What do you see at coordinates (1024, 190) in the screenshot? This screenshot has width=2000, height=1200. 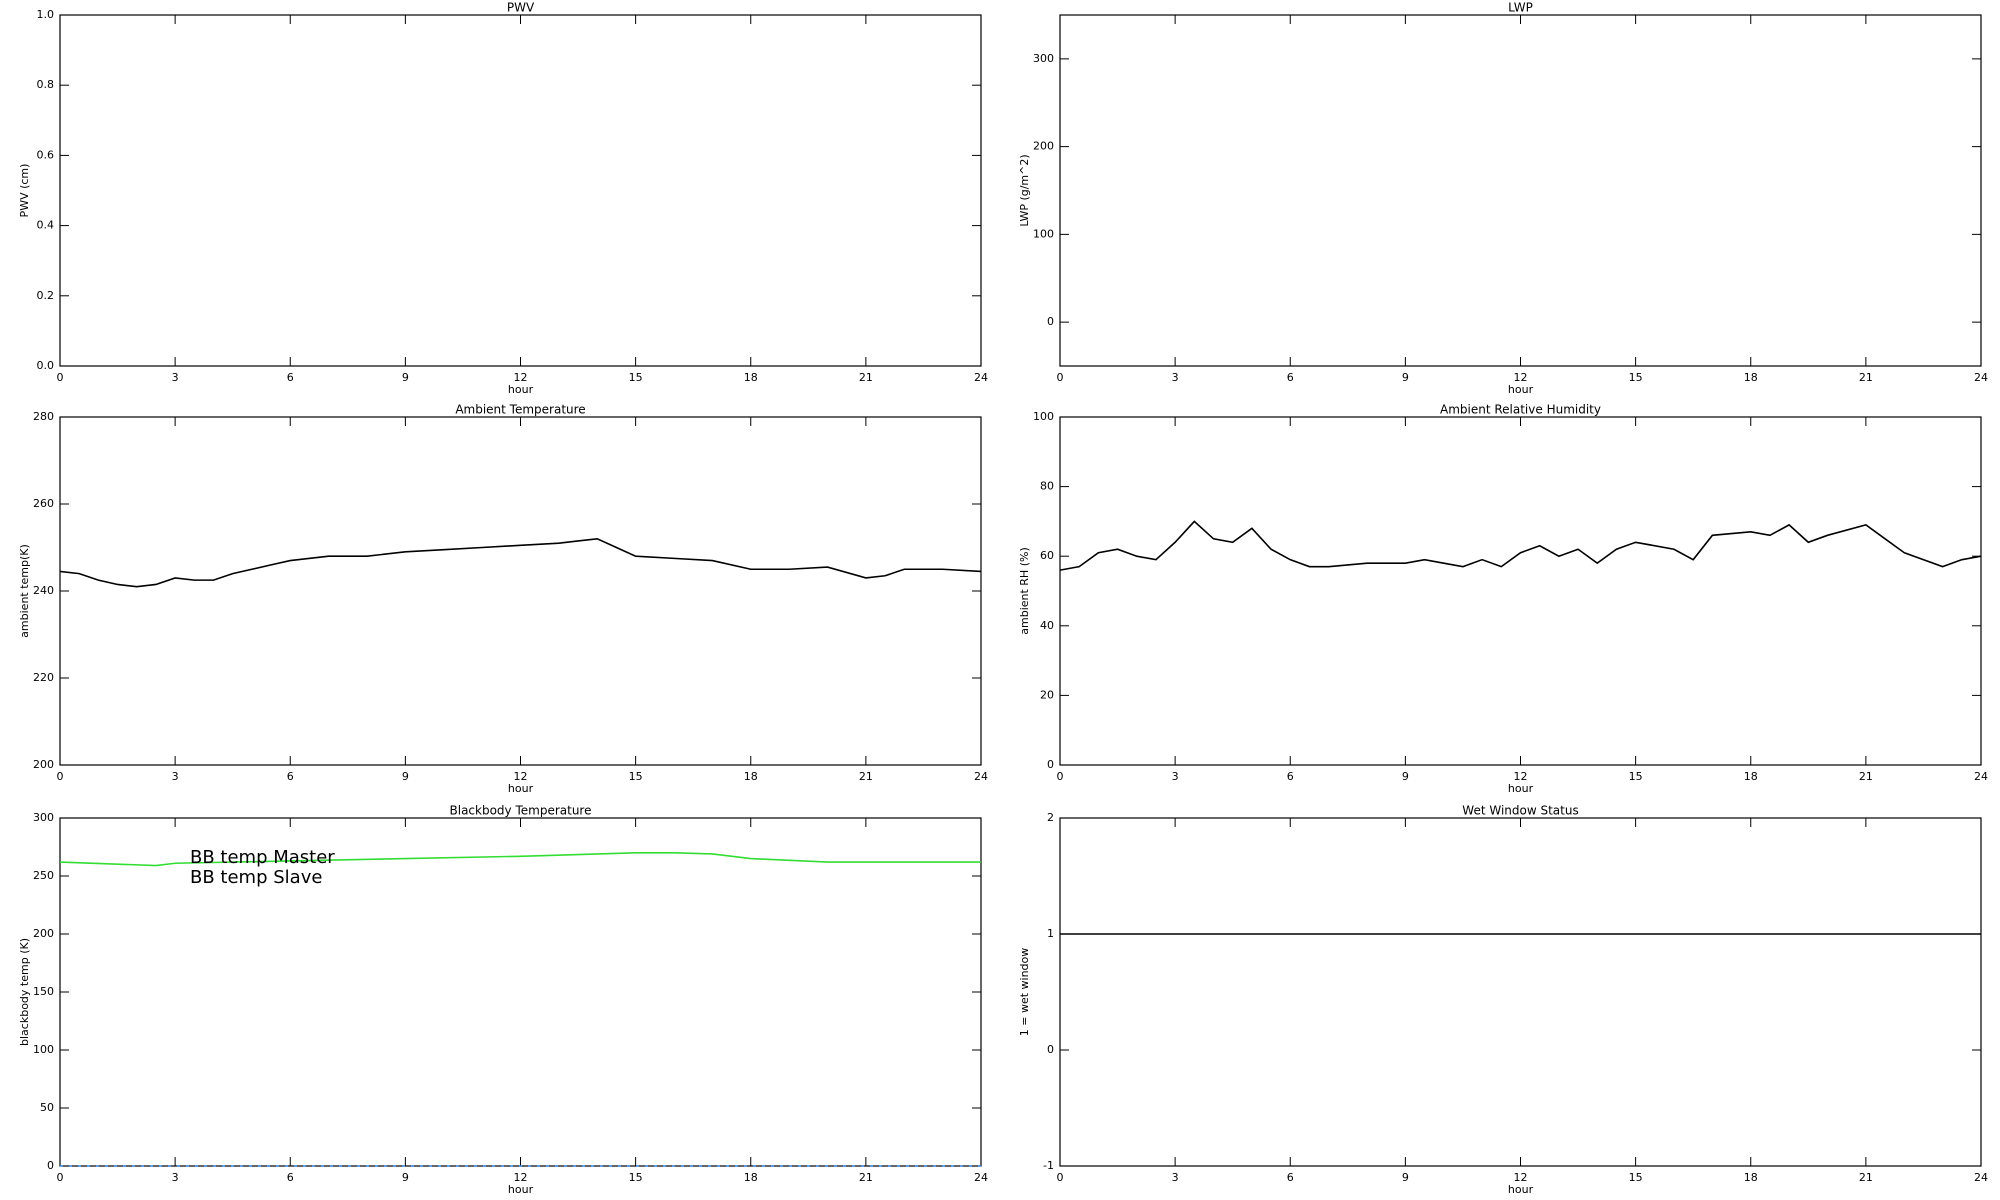 I see `y-axis-label: LWP (g/m^2)` at bounding box center [1024, 190].